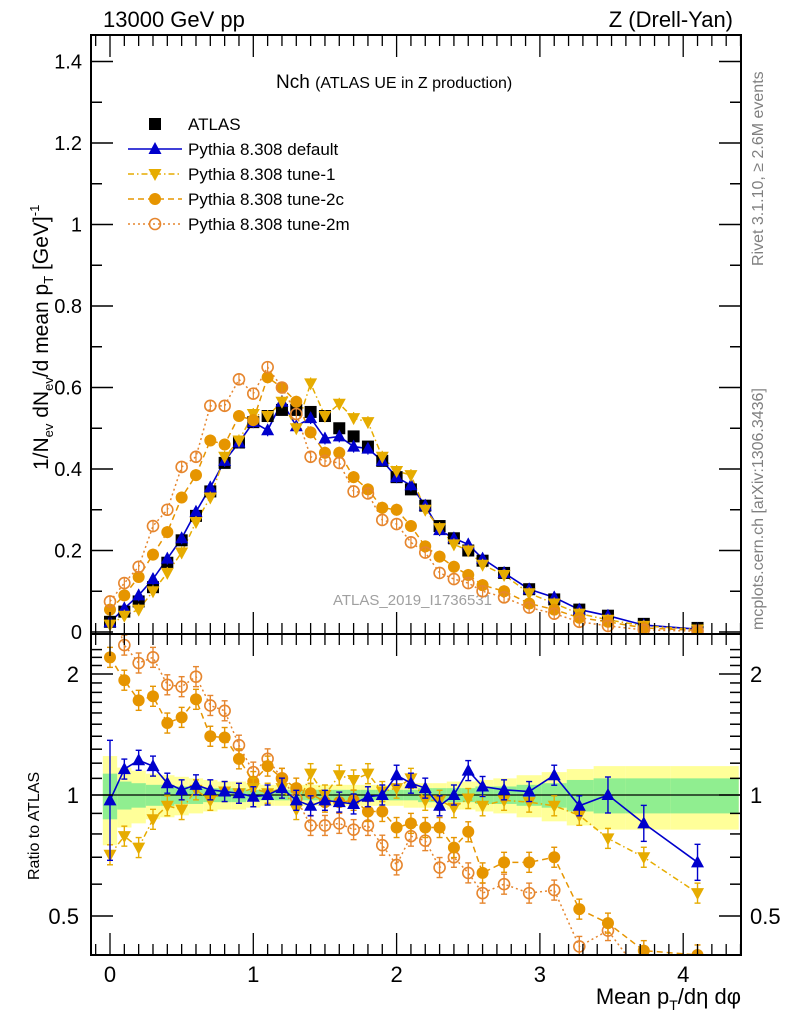 Image resolution: width=786 pixels, height=1024 pixels. I want to click on legend-marker, so click(155, 148).